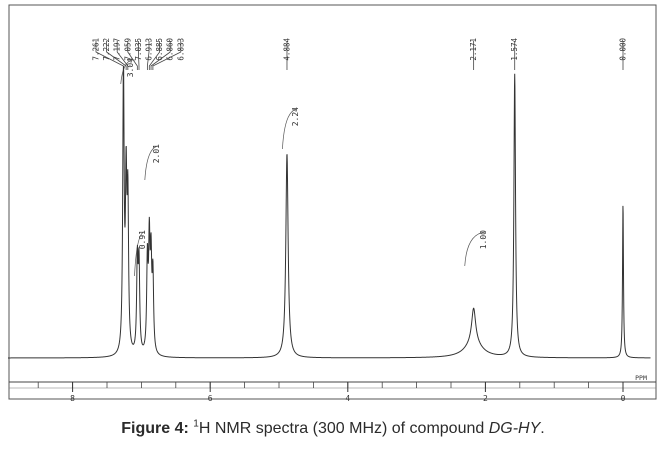 The height and width of the screenshot is (454, 666). I want to click on integration-label: 3.04, so click(130, 67).